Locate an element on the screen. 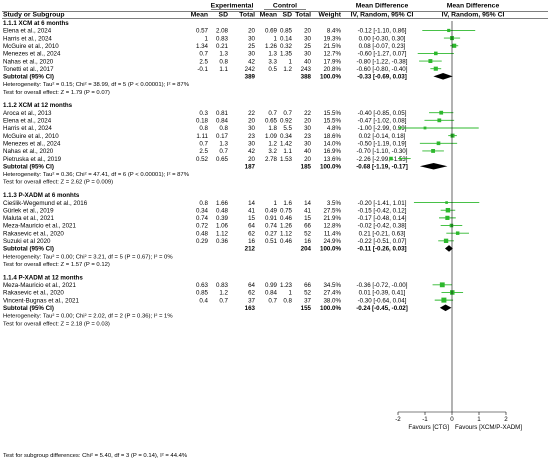 The height and width of the screenshot is (464, 550). weight-cell: 15.5% is located at coordinates (332, 121).